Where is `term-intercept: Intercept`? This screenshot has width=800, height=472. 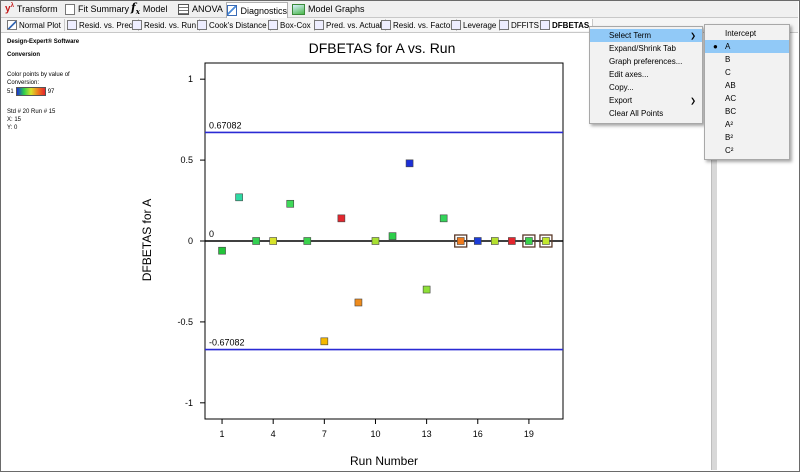
term-intercept: Intercept is located at coordinates (741, 33).